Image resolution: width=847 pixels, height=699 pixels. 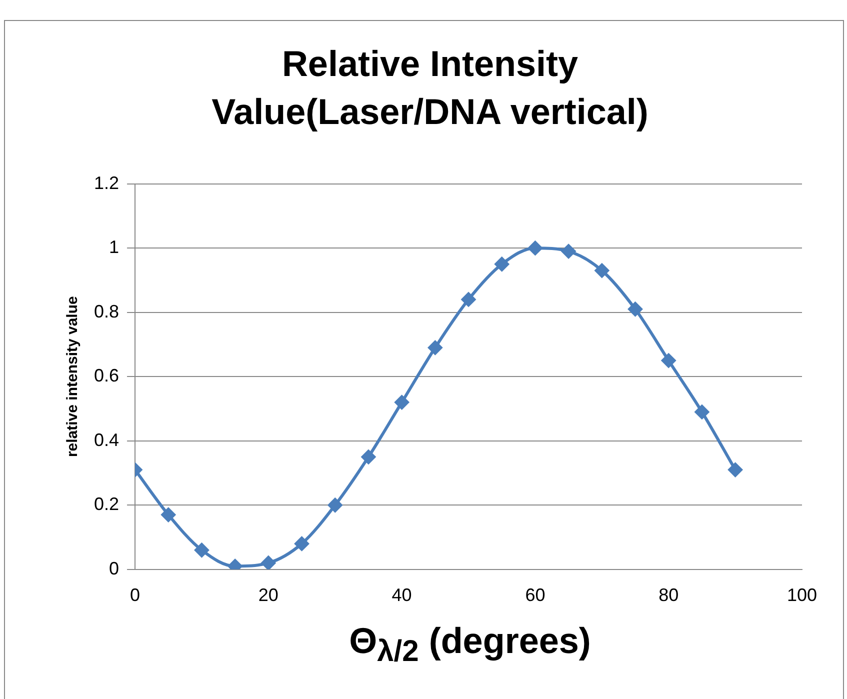 What do you see at coordinates (268, 595) in the screenshot?
I see `x-tick-label: 20` at bounding box center [268, 595].